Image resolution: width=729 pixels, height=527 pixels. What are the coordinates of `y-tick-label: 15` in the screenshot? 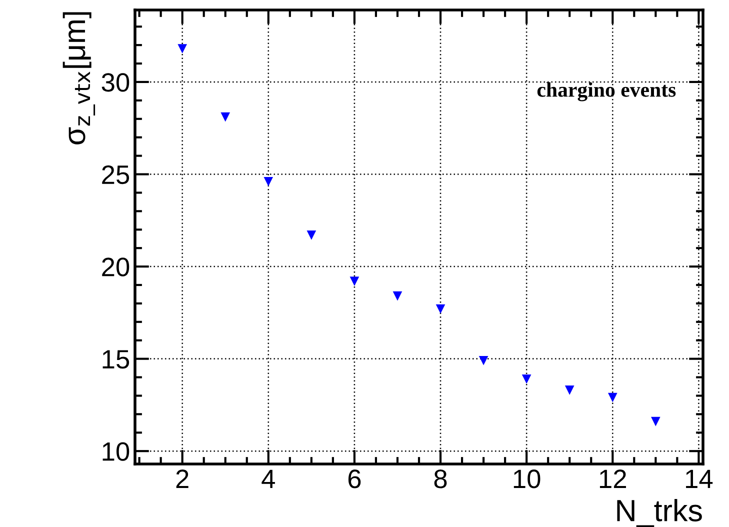 It's located at (116, 359).